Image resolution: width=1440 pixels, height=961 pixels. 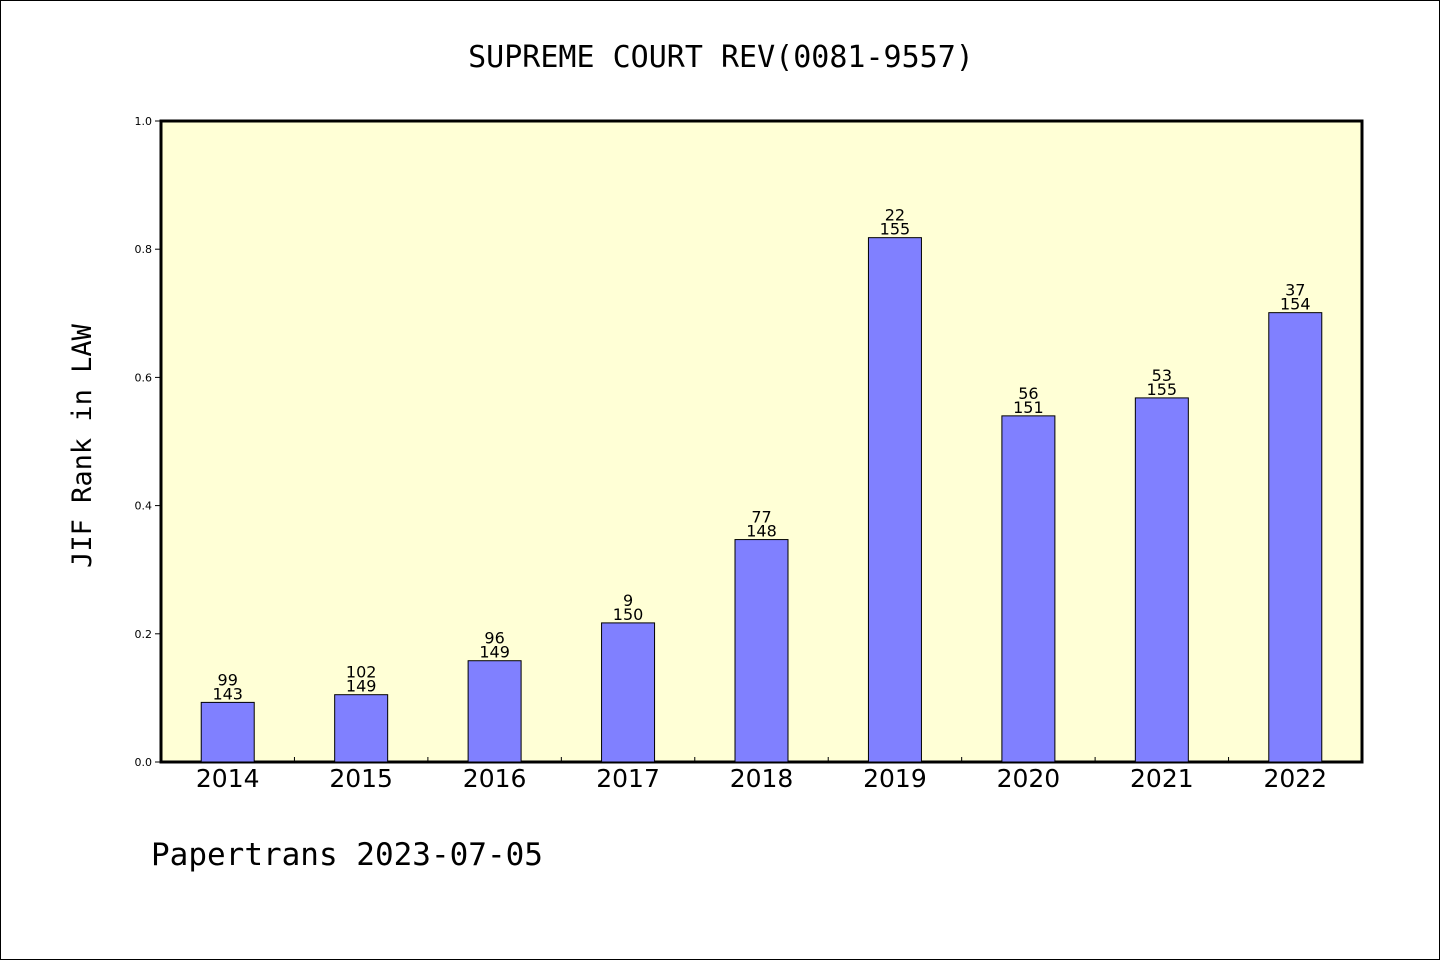 I want to click on total-label: 150, so click(x=628, y=614).